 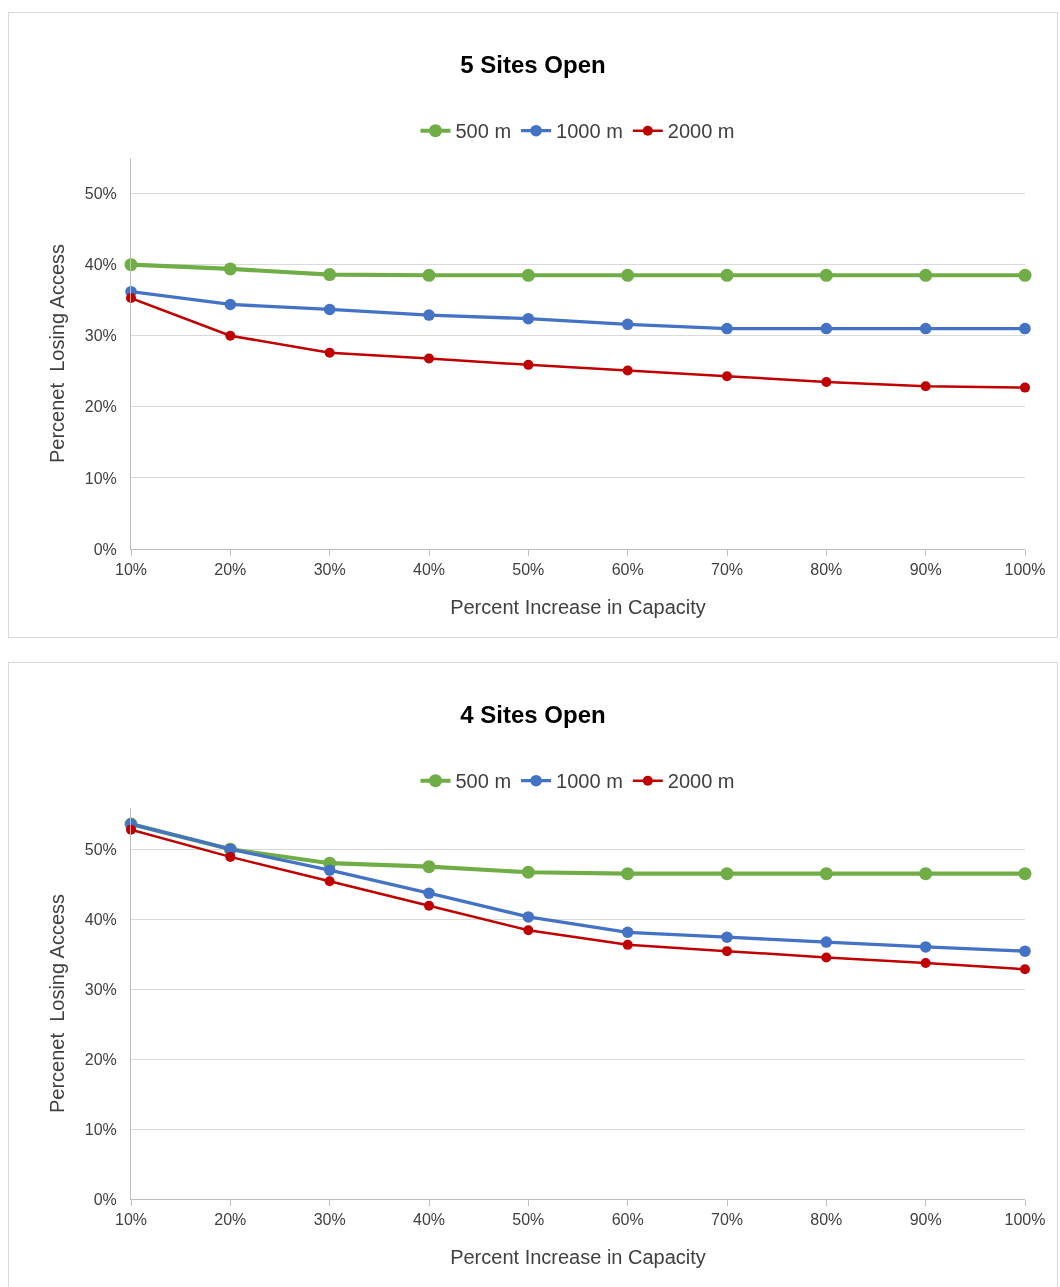 What do you see at coordinates (533, 65) in the screenshot?
I see `chart-title: 5 Sites Open` at bounding box center [533, 65].